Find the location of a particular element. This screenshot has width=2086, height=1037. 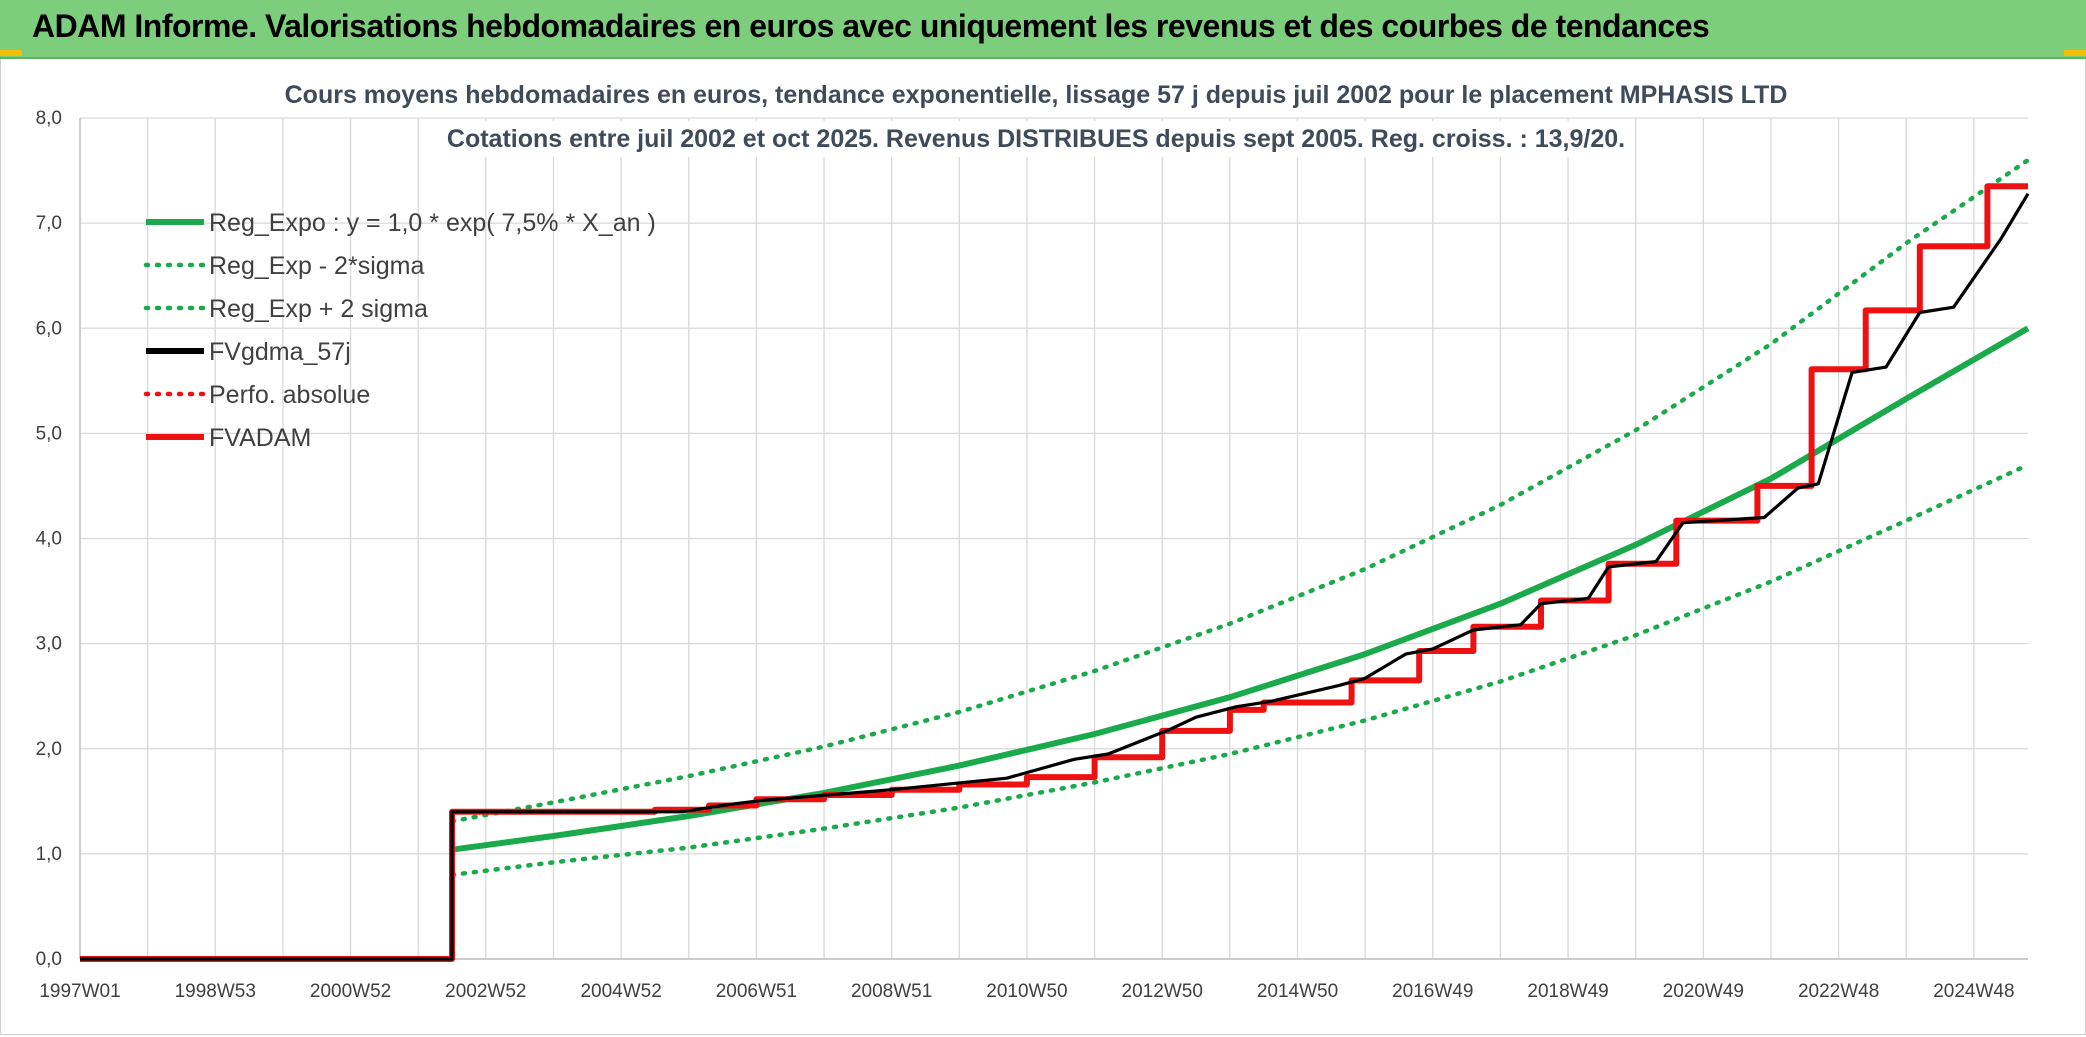

legend-label: Reg_Exp + 2 sigma is located at coordinates (318, 309).